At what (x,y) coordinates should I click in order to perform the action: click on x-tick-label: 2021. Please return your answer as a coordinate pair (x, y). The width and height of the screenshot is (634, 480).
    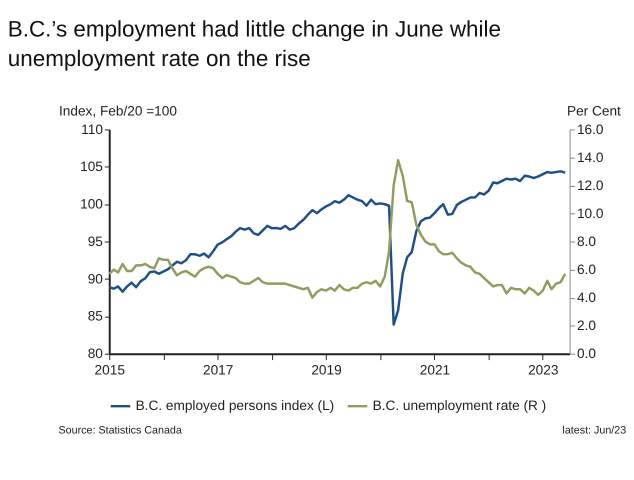
    Looking at the image, I should click on (435, 370).